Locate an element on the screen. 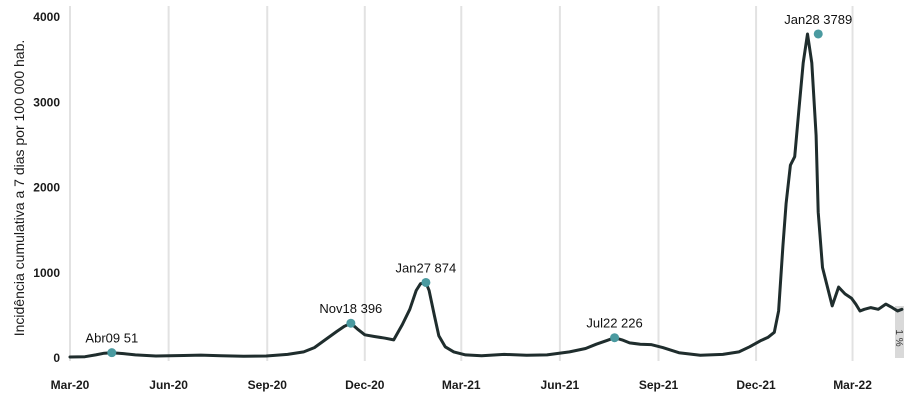 This screenshot has height=396, width=916. x-tick-label: Sep-20 is located at coordinates (268, 385).